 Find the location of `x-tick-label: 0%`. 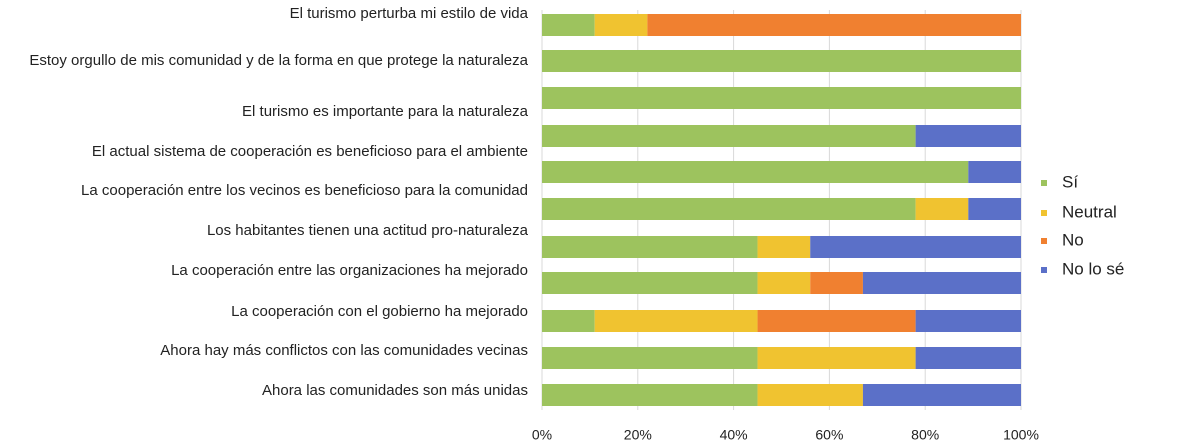

x-tick-label: 0% is located at coordinates (542, 435).